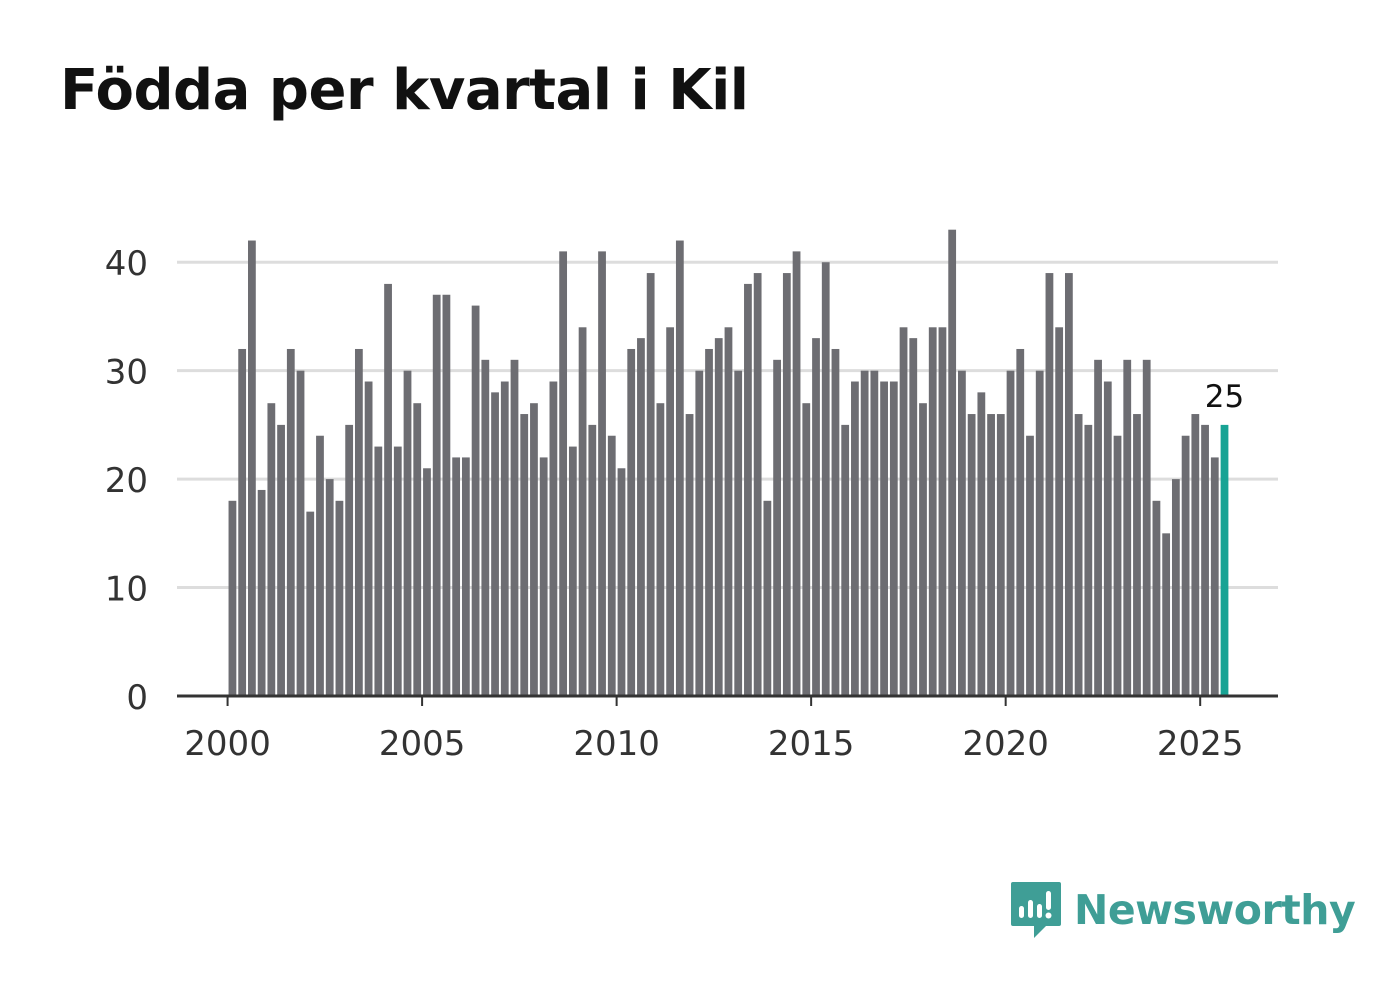 This screenshot has height=999, width=1382. Describe the element at coordinates (811, 744) in the screenshot. I see `x-tick-label: 2015` at that location.